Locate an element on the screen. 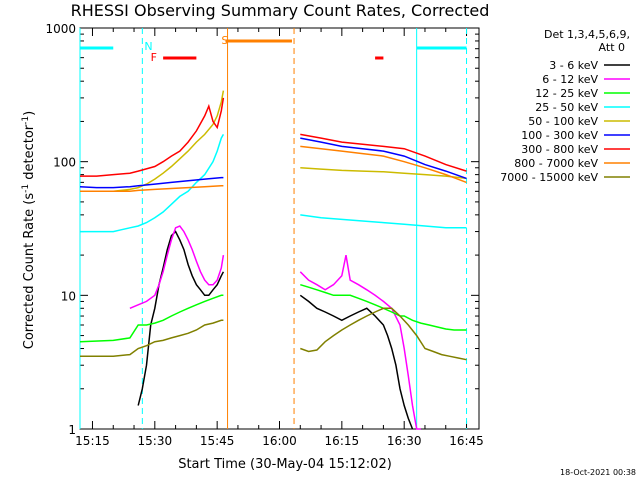 Image resolution: width=640 pixels, height=480 pixels. annotation-n: N is located at coordinates (148, 46).